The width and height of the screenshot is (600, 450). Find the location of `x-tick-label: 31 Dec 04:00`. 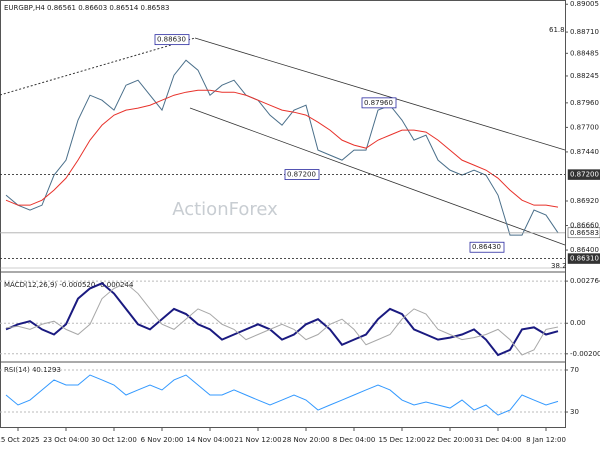

x-tick-label: 31 Dec 04:00 is located at coordinates (497, 440).